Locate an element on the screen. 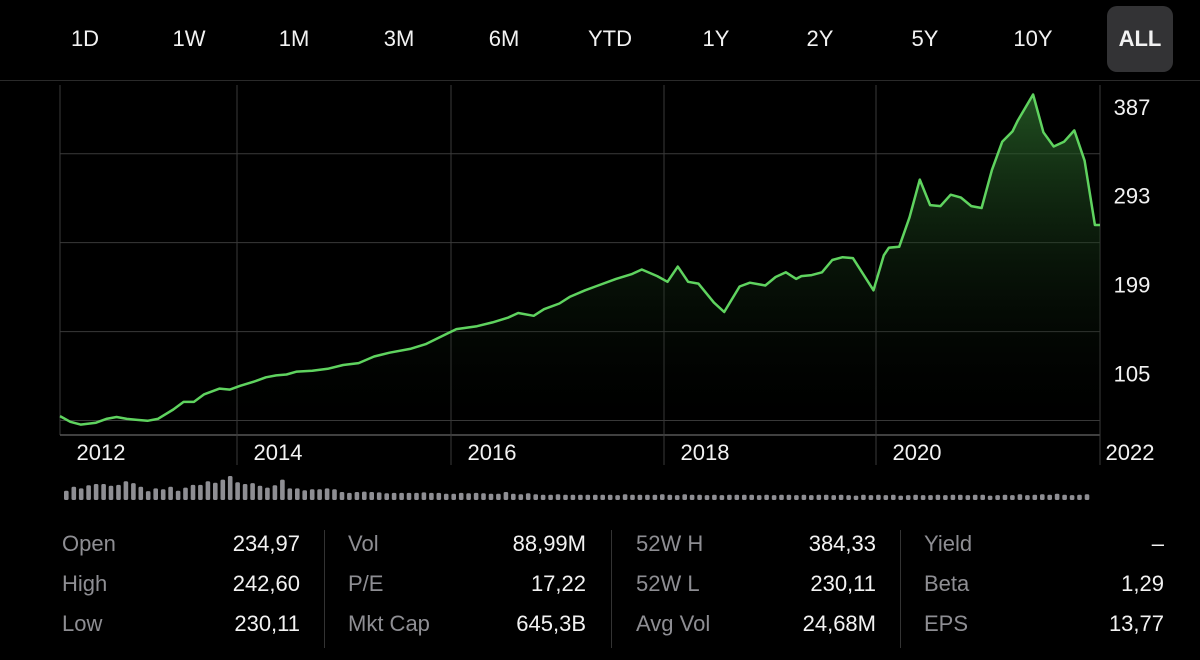 Image resolution: width=1200 pixels, height=660 pixels. stat-label: Beta is located at coordinates (947, 583).